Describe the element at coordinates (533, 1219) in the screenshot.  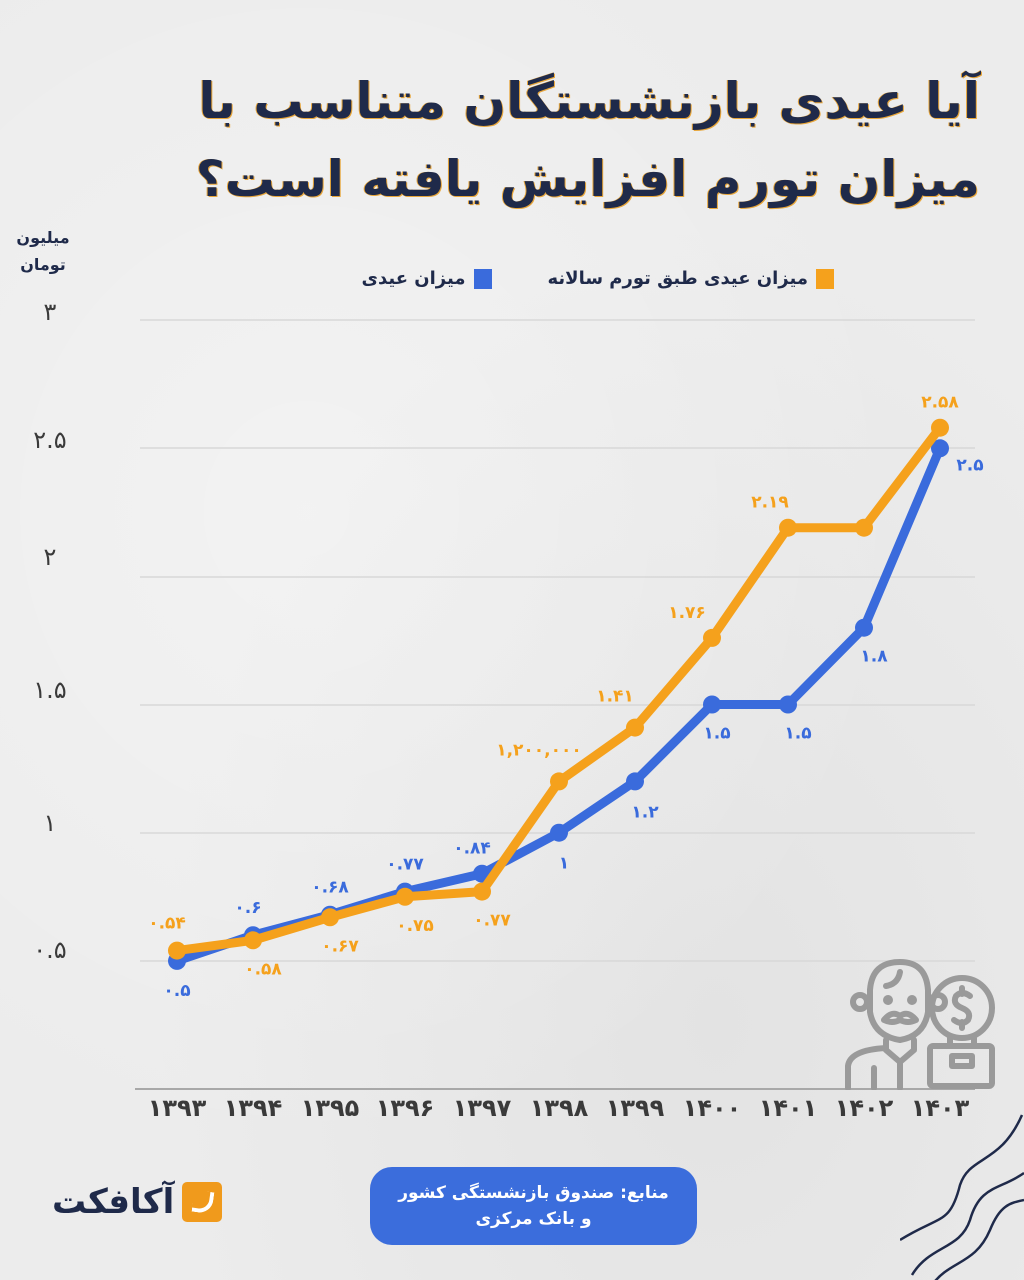
I see `source-line-2: و بانک مرکزی` at that location.